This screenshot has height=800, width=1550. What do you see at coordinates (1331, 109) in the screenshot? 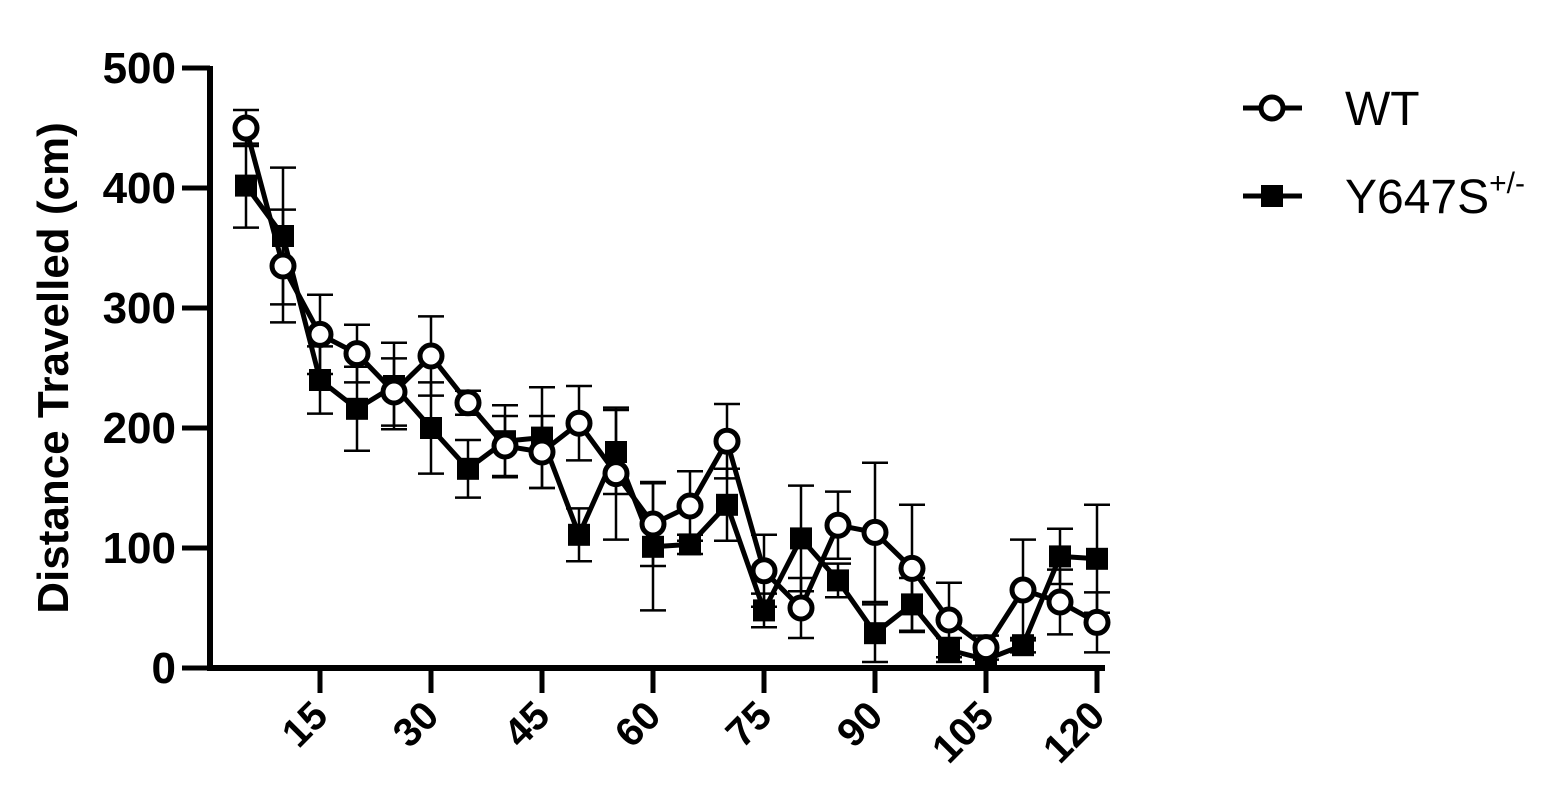
I see `legend-entry: WT` at bounding box center [1331, 109].